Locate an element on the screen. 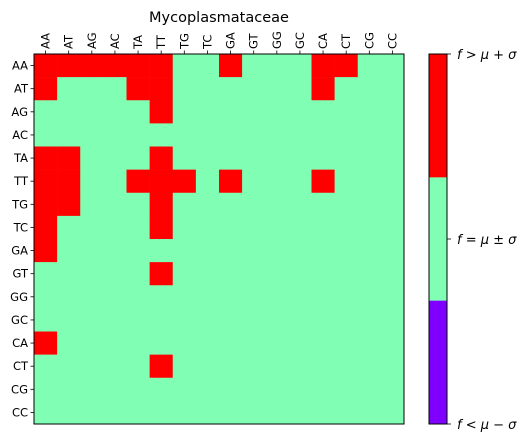 This screenshot has width=525, height=445. chart-title: Mycoplasmataceae is located at coordinates (219, 18).